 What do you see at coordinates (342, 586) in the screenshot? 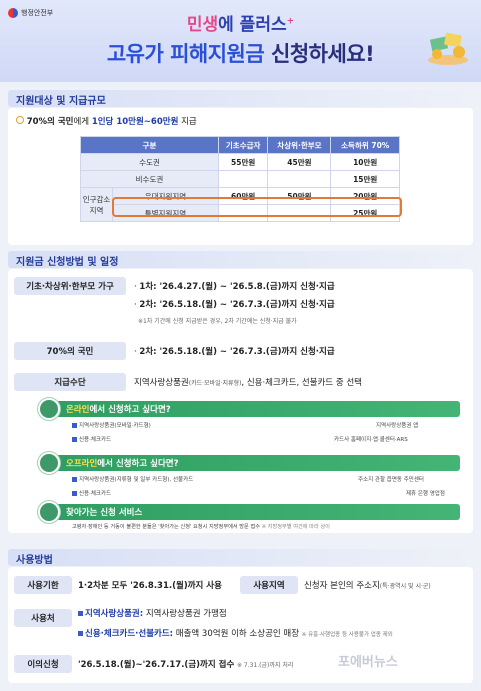
I see `usage-region-main: 신청자 본인의 주소지` at bounding box center [342, 586].